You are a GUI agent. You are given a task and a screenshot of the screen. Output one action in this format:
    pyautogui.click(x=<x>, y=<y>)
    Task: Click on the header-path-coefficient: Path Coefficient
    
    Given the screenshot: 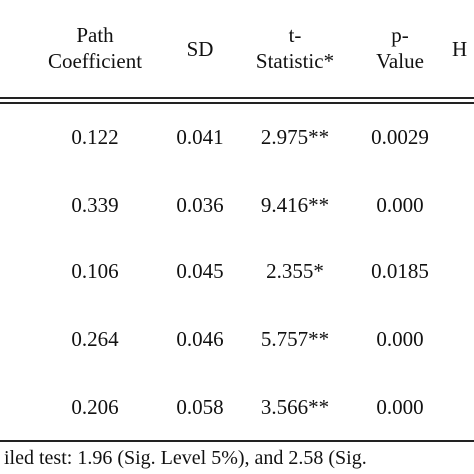 What is the action you would take?
    pyautogui.click(x=95, y=48)
    